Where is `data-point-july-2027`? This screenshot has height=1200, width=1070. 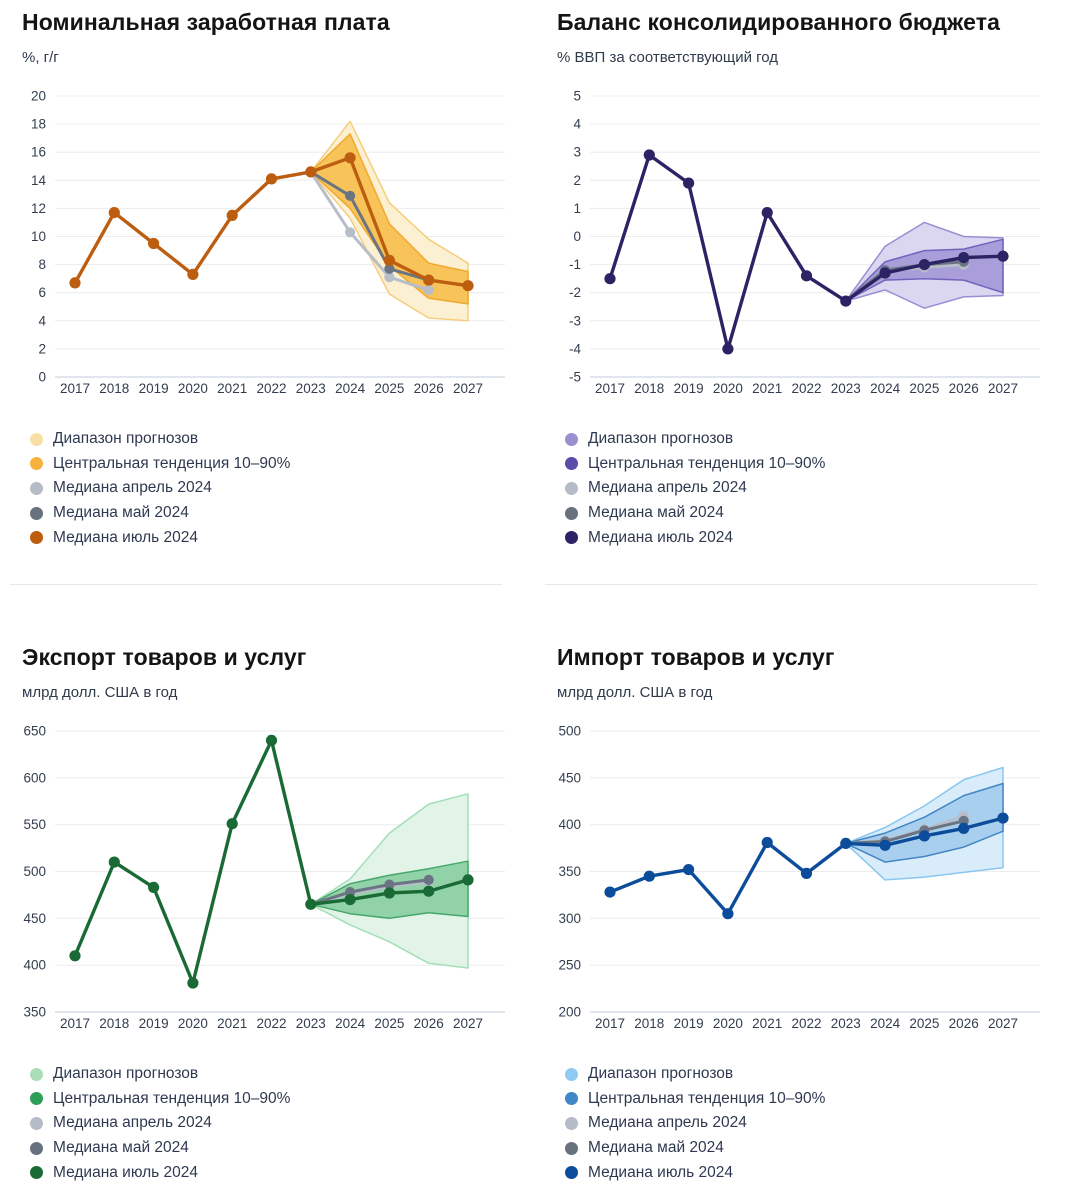
data-point-july-2027 is located at coordinates (1003, 818).